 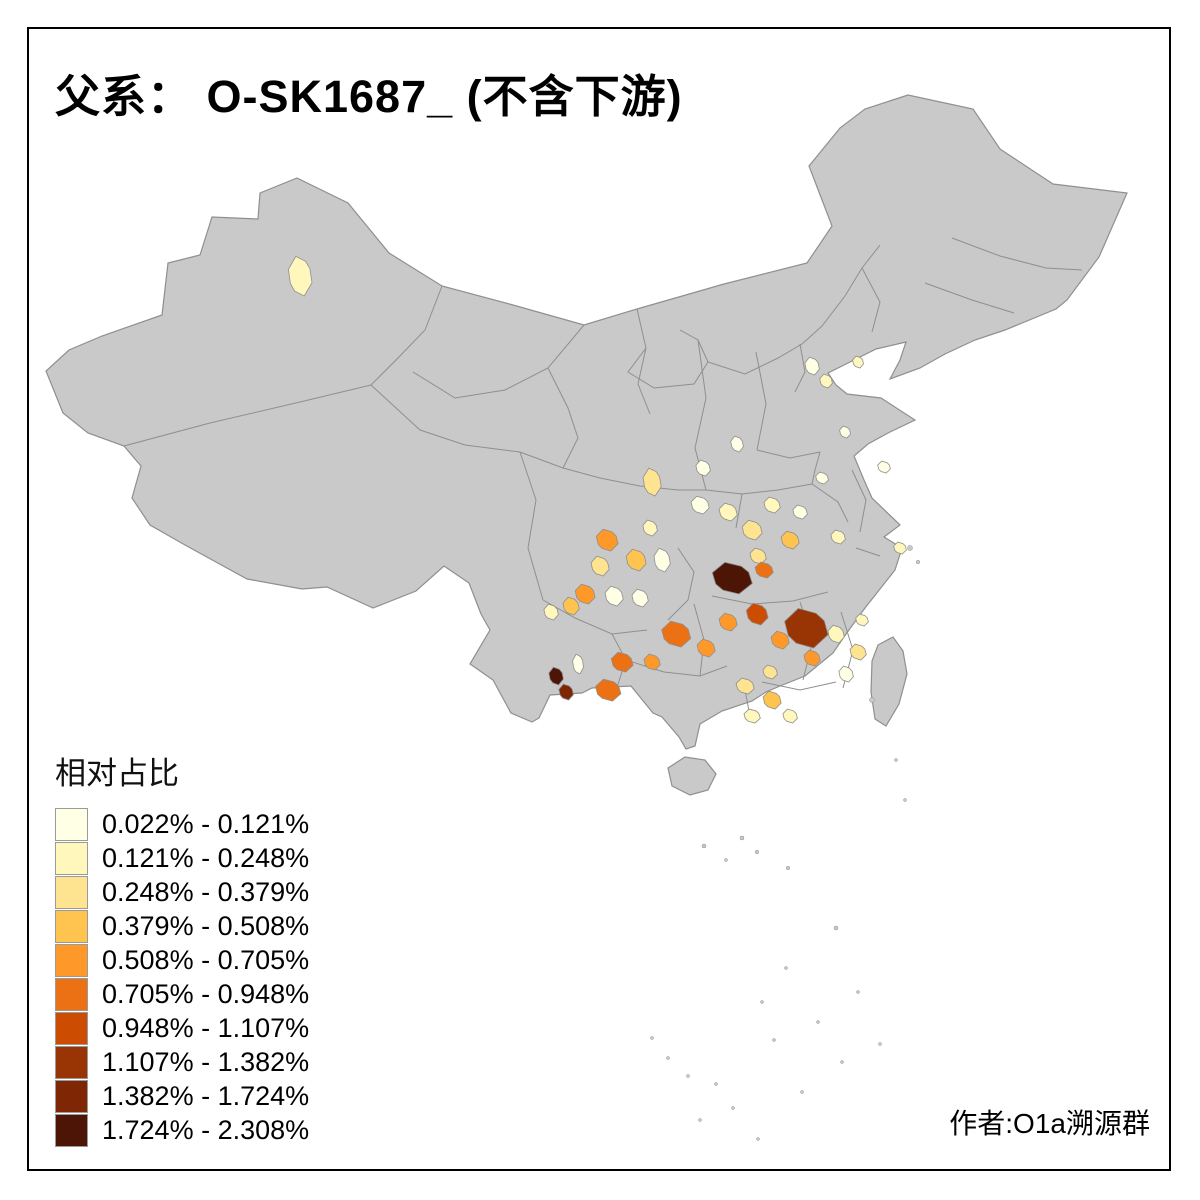 I want to click on legend-row: 1.724% - 2.308%, so click(x=182, y=1130).